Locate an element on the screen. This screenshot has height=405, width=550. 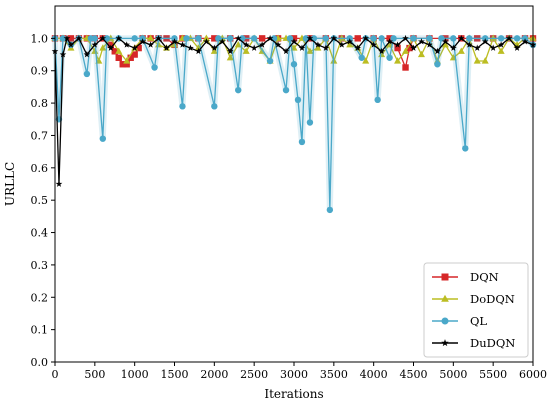
x-tick-label: 0 is located at coordinates (55, 374).